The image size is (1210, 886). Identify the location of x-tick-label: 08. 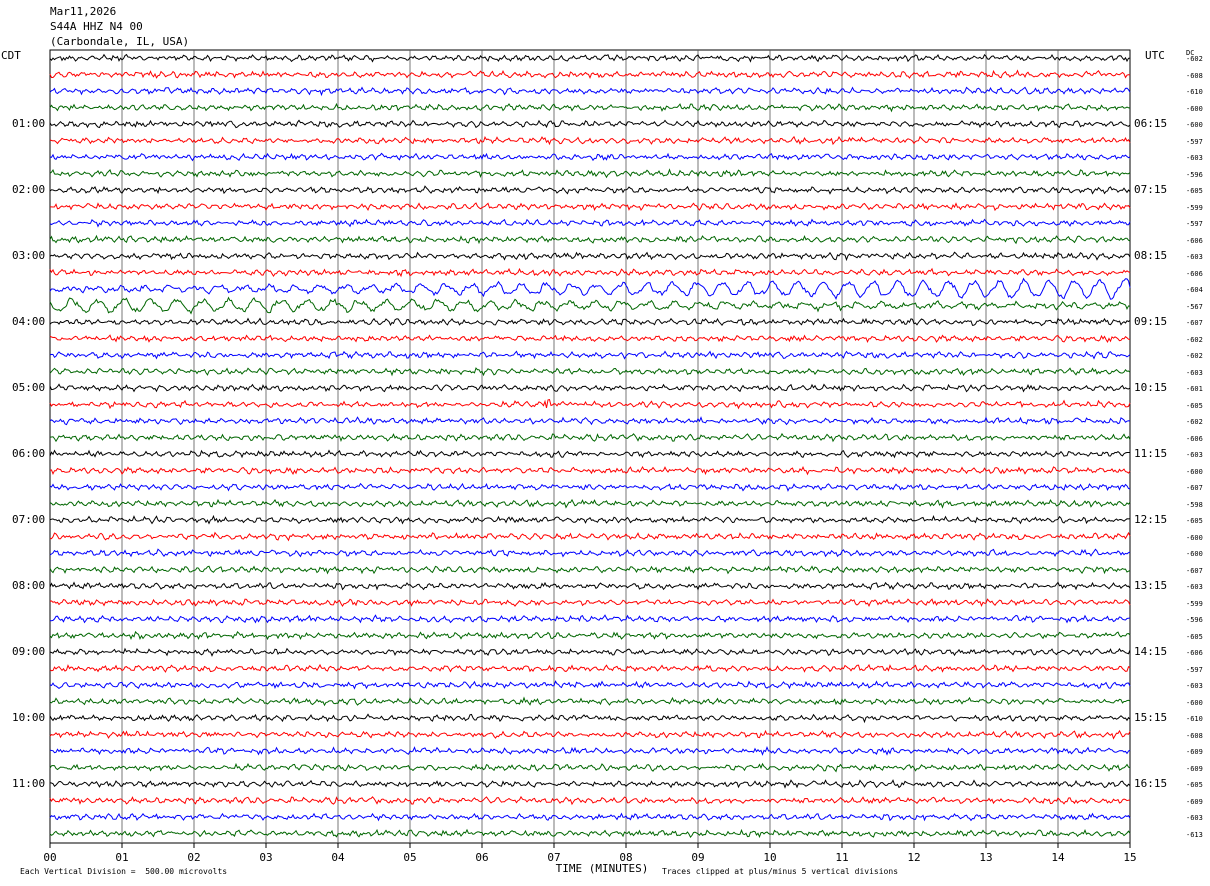
(626, 857).